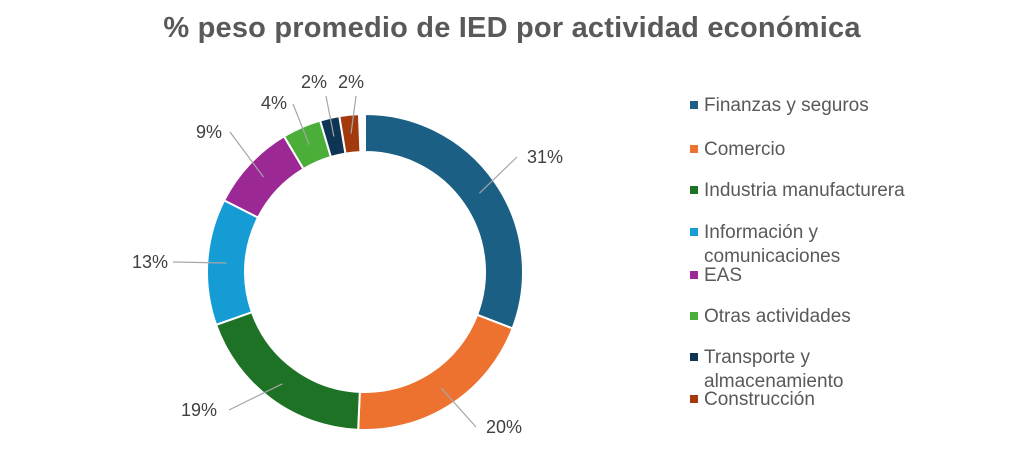 This screenshot has height=466, width=1024. Describe the element at coordinates (274, 103) in the screenshot. I see `data-label: 4%` at that location.